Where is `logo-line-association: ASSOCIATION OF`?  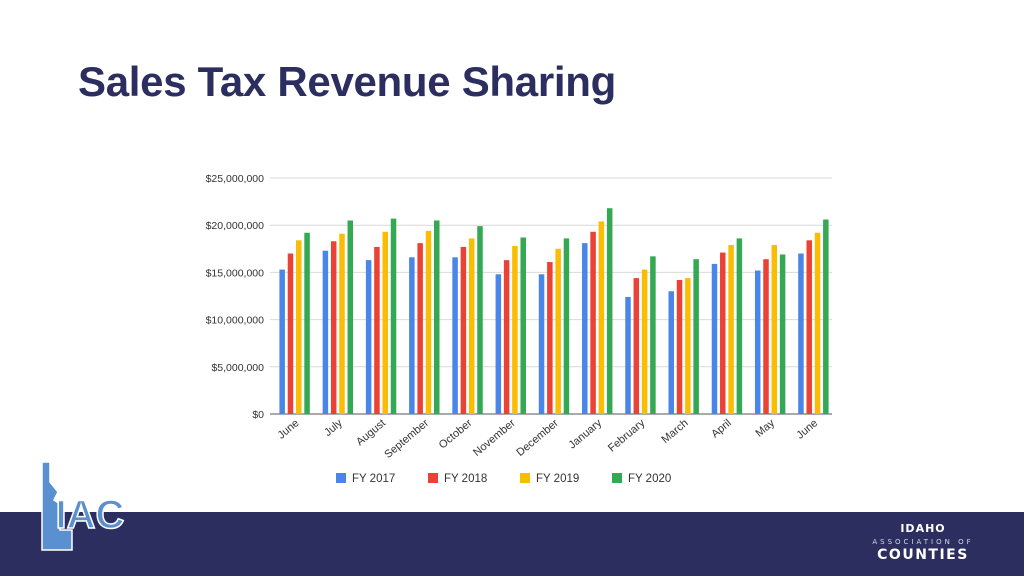
logo-line-association: ASSOCIATION OF is located at coordinates (923, 542).